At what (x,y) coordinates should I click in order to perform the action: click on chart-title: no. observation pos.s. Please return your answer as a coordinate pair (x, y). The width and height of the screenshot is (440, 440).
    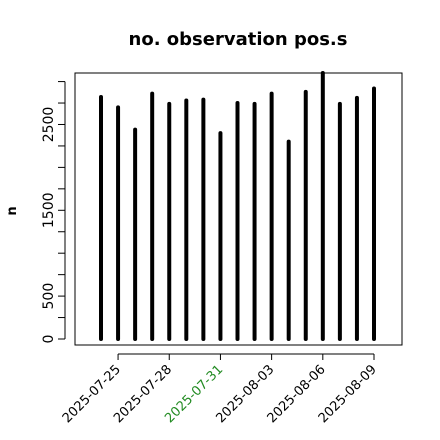
    Looking at the image, I should click on (238, 39).